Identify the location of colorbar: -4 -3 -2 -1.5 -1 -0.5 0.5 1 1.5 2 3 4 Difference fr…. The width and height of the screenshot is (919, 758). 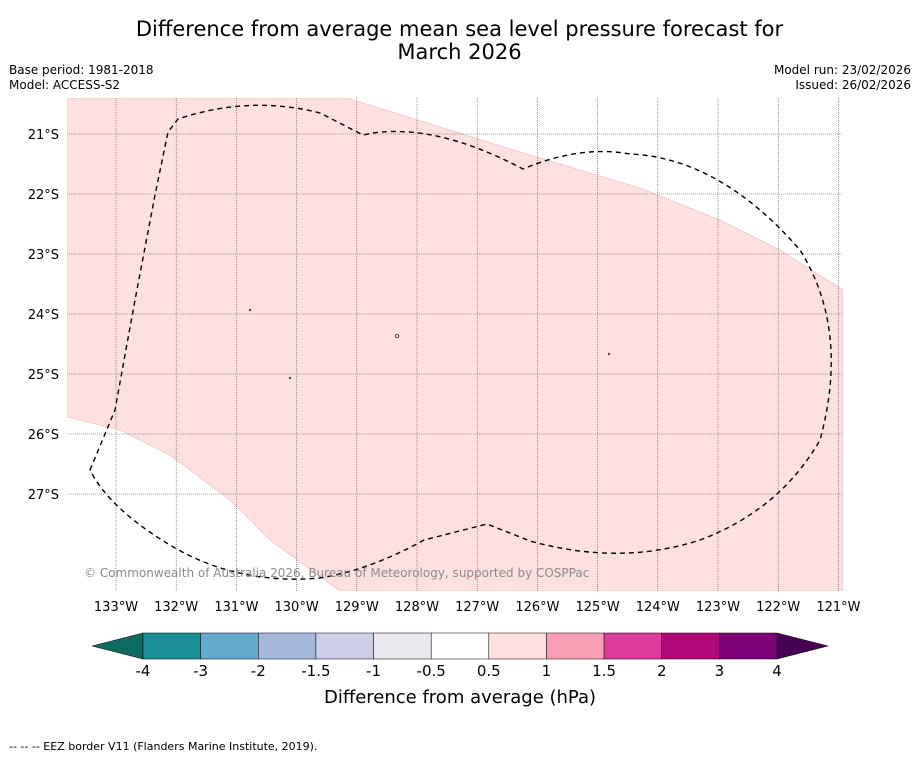
(460, 670).